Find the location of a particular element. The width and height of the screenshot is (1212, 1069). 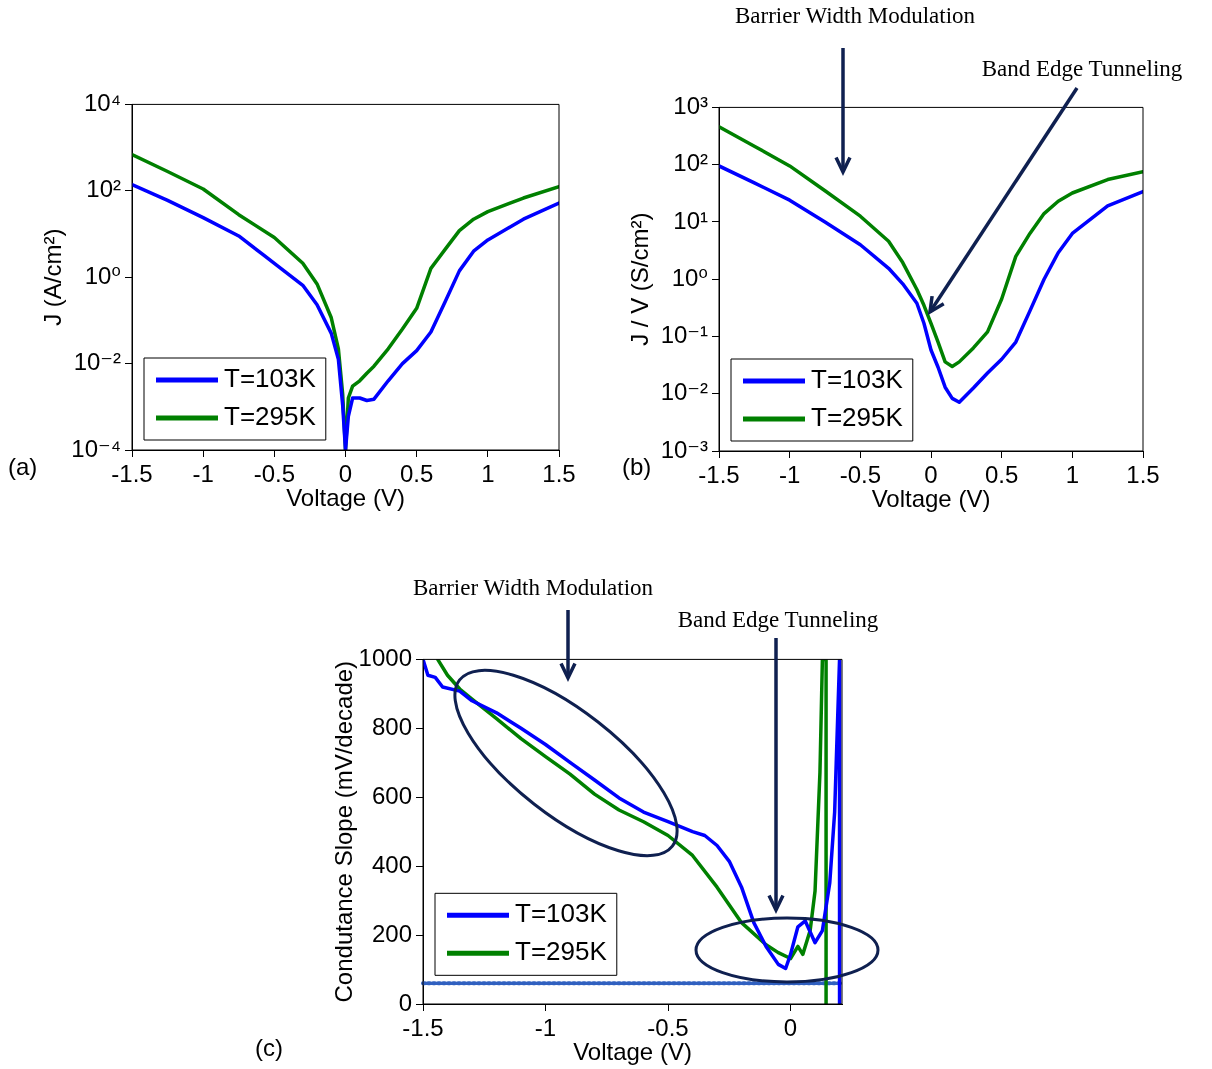

text: (c) is located at coordinates (269, 1048).